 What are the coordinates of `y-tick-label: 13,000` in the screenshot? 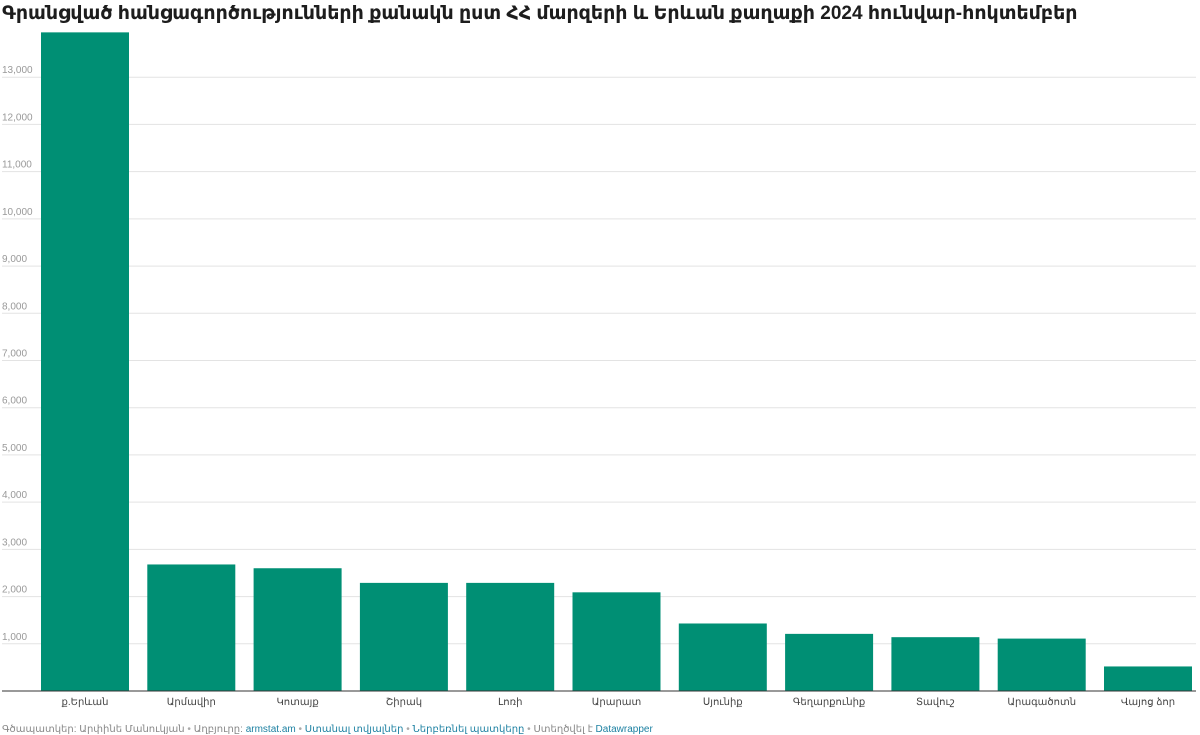 It's located at (17, 70).